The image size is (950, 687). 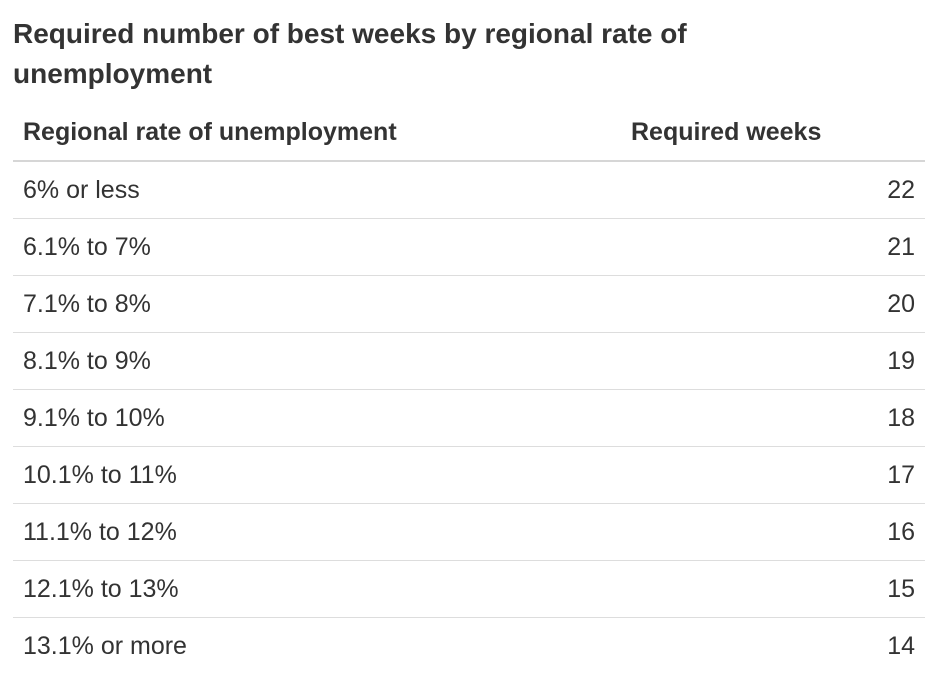 I want to click on table-row: 6% or less 22, so click(x=469, y=190).